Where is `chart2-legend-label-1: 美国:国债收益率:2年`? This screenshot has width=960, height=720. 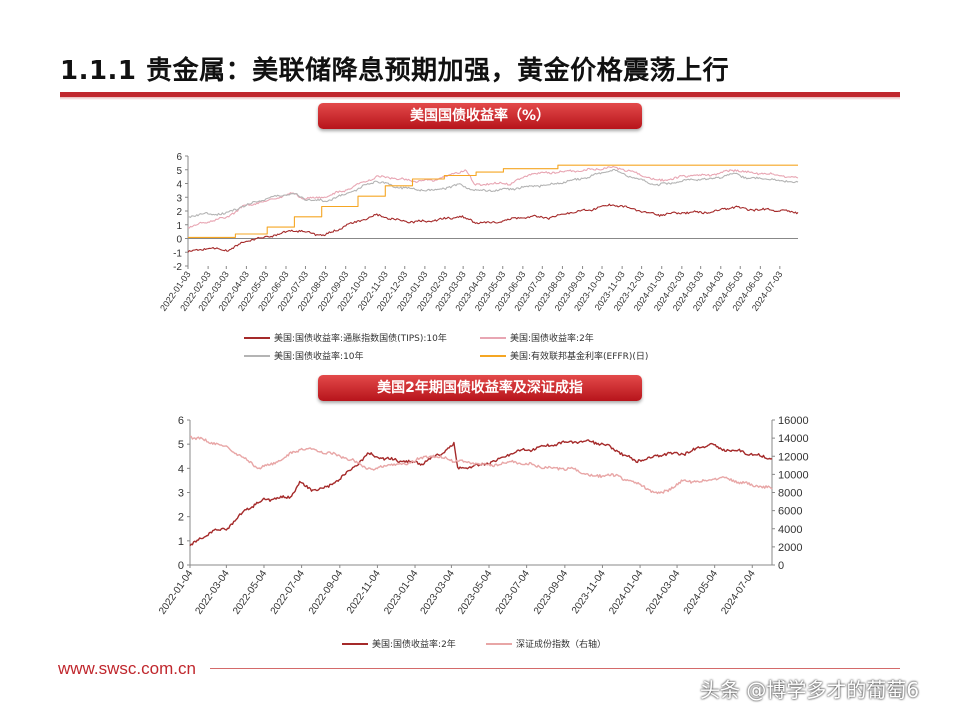
chart2-legend-label-1: 美国:国债收益率:2年 is located at coordinates (414, 644).